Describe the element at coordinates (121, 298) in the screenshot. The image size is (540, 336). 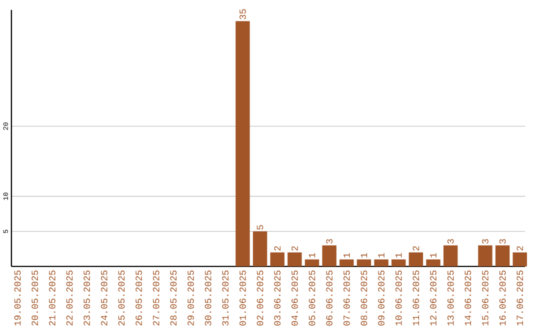
I see `x-tick-label: 25.05.2025` at that location.